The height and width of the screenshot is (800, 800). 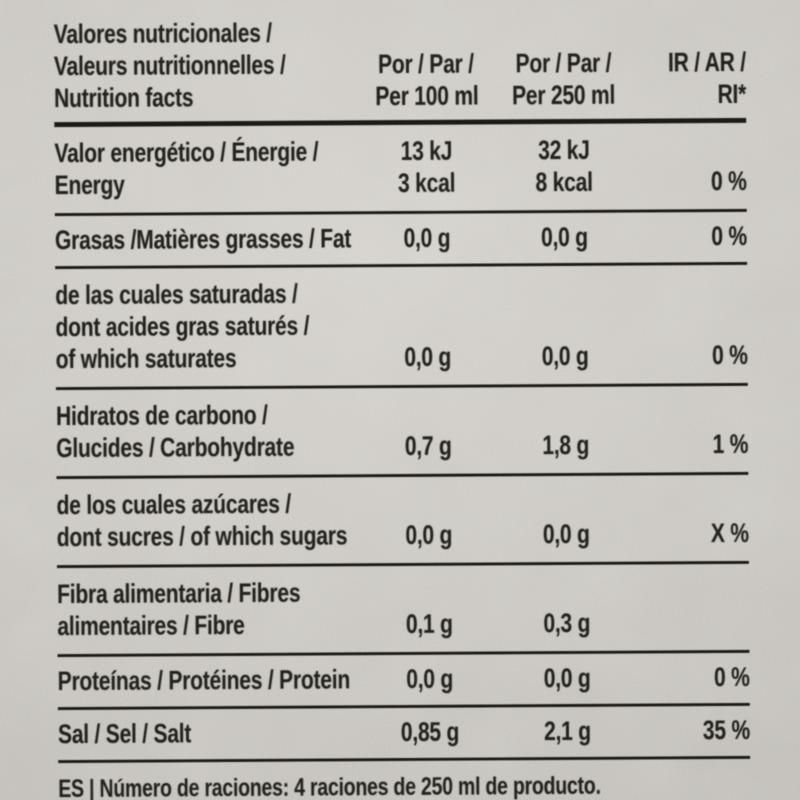 What do you see at coordinates (426, 183) in the screenshot?
I see `value-line: 3 kcal` at bounding box center [426, 183].